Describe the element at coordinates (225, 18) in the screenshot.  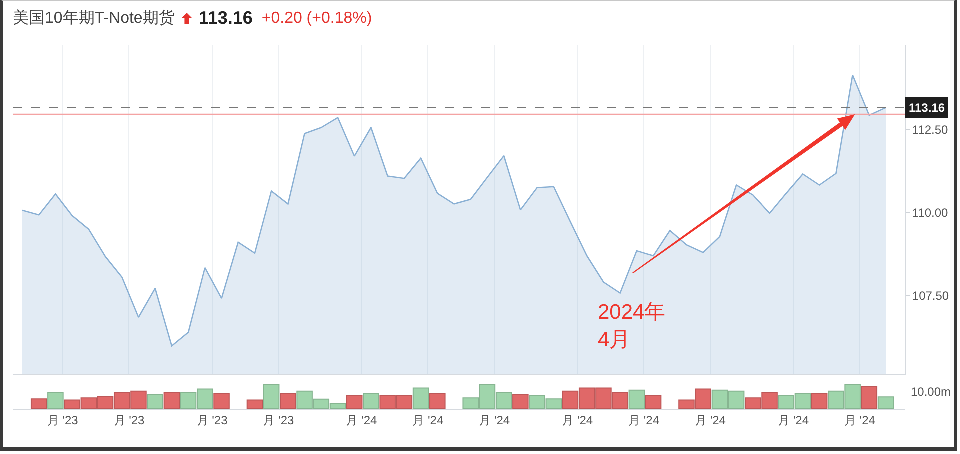
I see `text: 113.16` at that location.